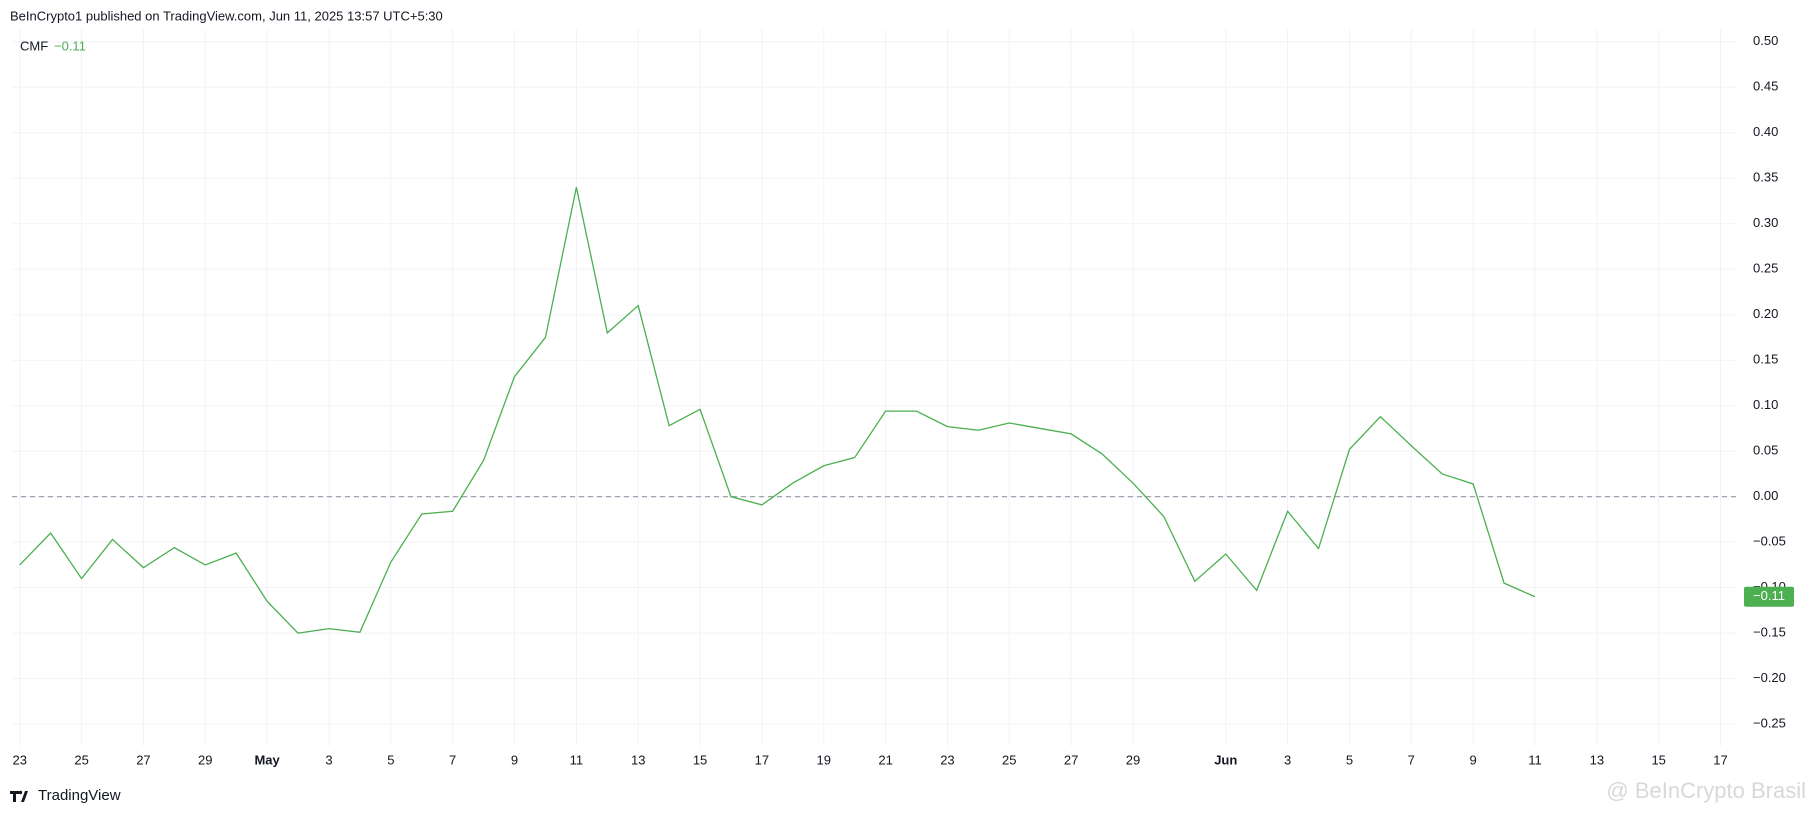 Image resolution: width=1814 pixels, height=816 pixels. Describe the element at coordinates (19, 796) in the screenshot. I see `tradingview-logo` at that location.